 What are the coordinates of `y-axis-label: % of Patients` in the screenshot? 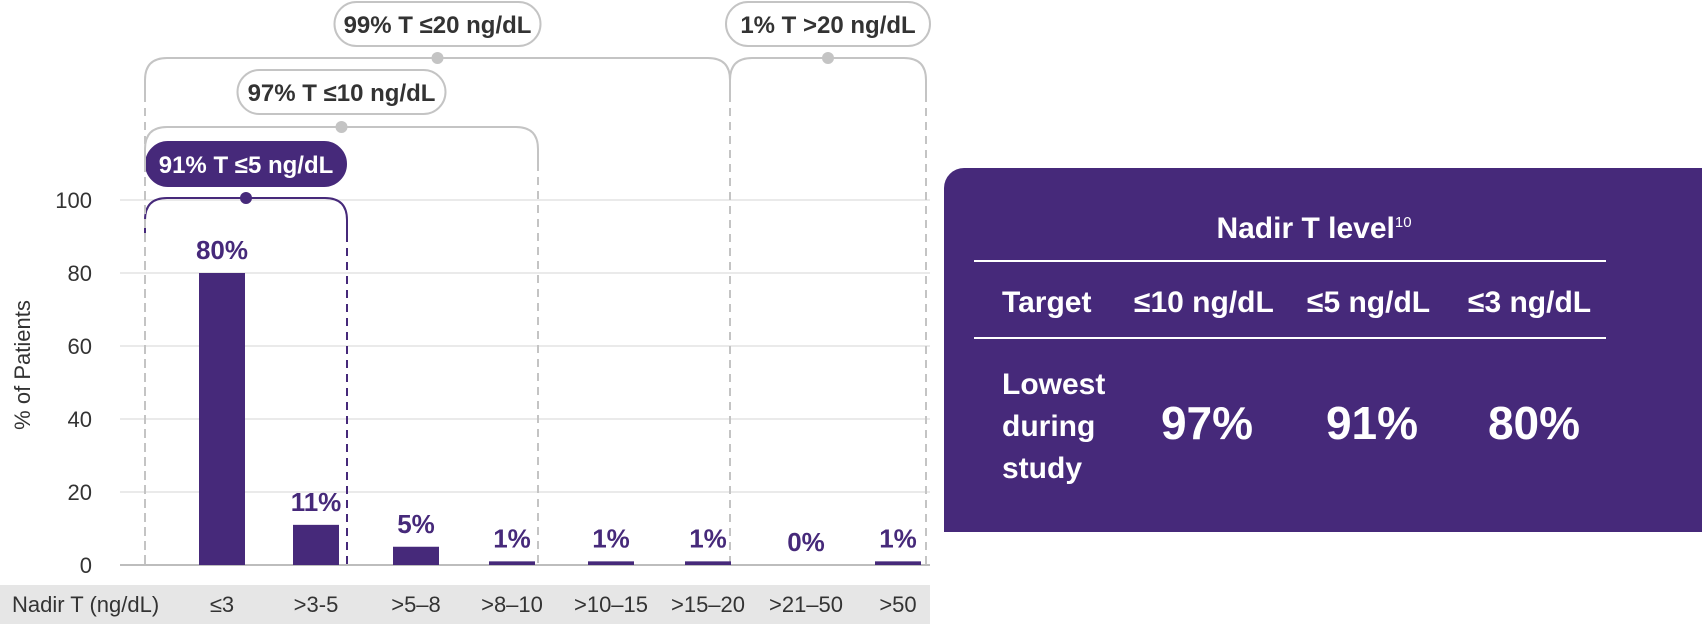 It's located at (22, 365).